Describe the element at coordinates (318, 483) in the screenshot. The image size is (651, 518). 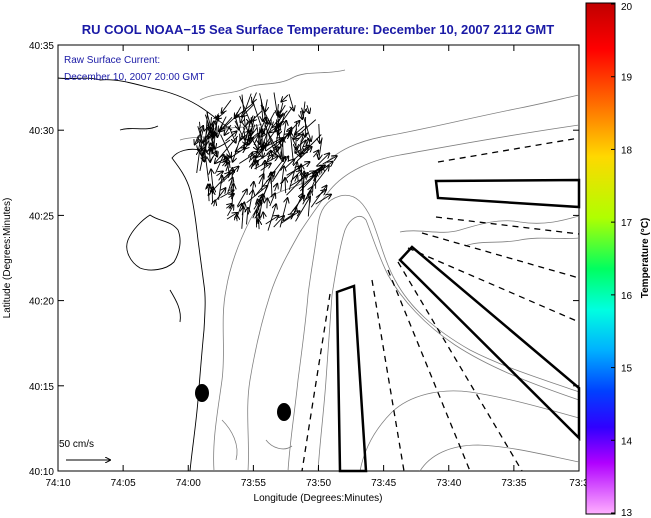
I see `x-tick-label: 73:50` at that location.